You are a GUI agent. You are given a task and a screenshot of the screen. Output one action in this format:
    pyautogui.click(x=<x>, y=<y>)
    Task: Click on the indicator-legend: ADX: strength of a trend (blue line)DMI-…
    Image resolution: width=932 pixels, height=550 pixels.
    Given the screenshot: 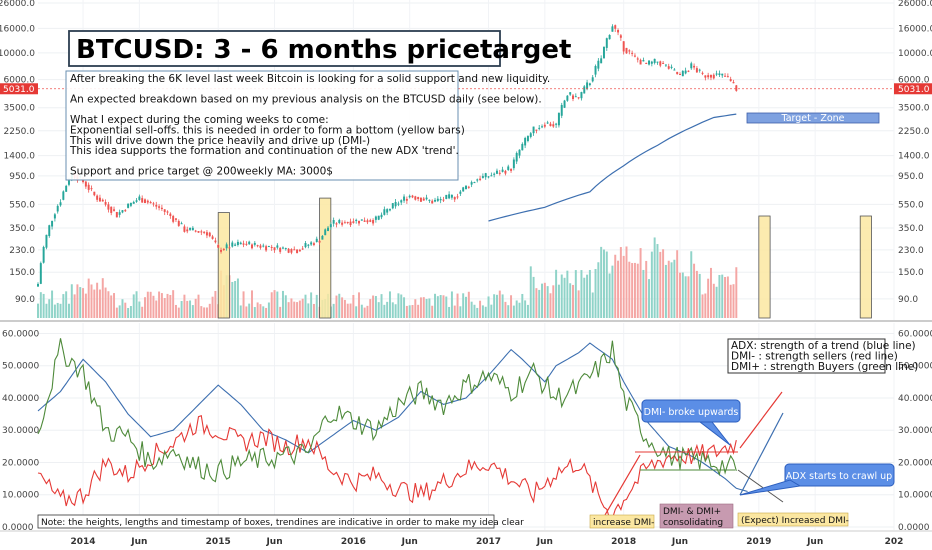 What is the action you would take?
    pyautogui.click(x=822, y=356)
    